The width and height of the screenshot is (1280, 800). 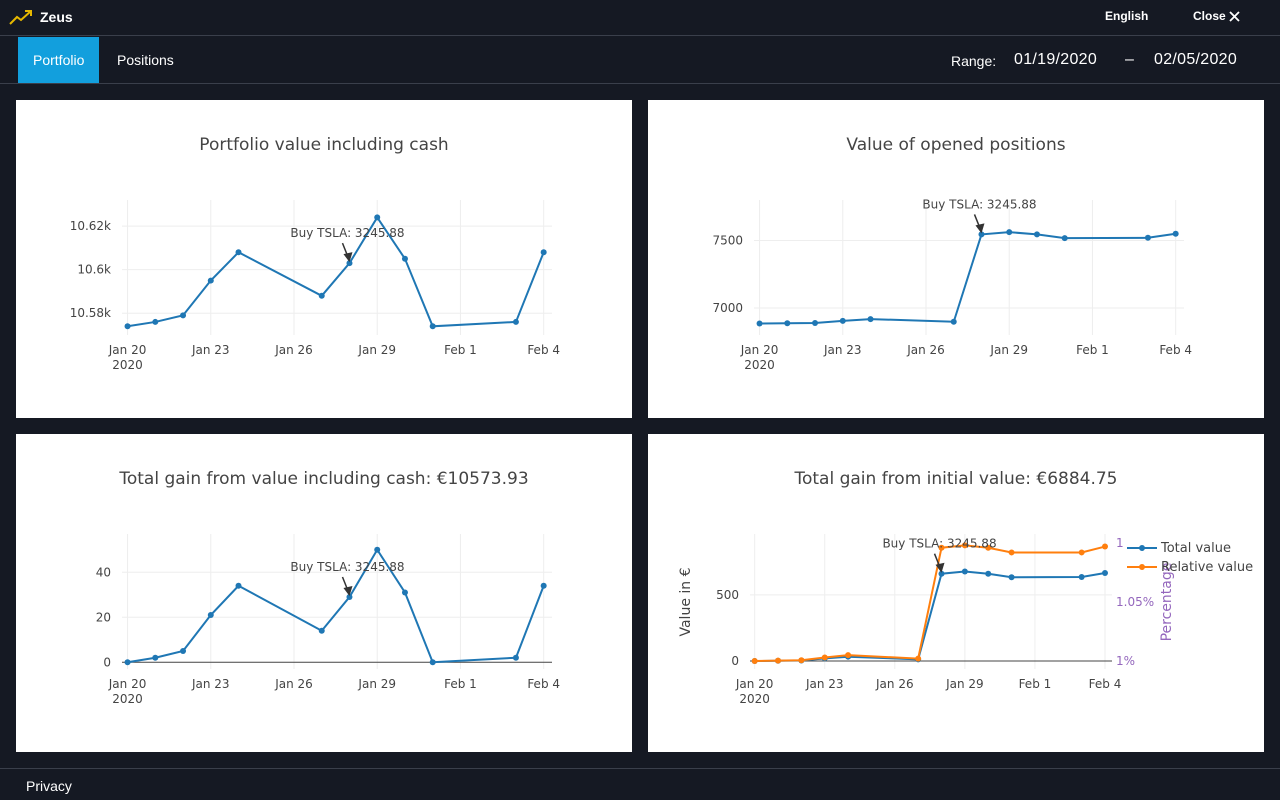 What do you see at coordinates (640, 784) in the screenshot?
I see `footer: Privacy` at bounding box center [640, 784].